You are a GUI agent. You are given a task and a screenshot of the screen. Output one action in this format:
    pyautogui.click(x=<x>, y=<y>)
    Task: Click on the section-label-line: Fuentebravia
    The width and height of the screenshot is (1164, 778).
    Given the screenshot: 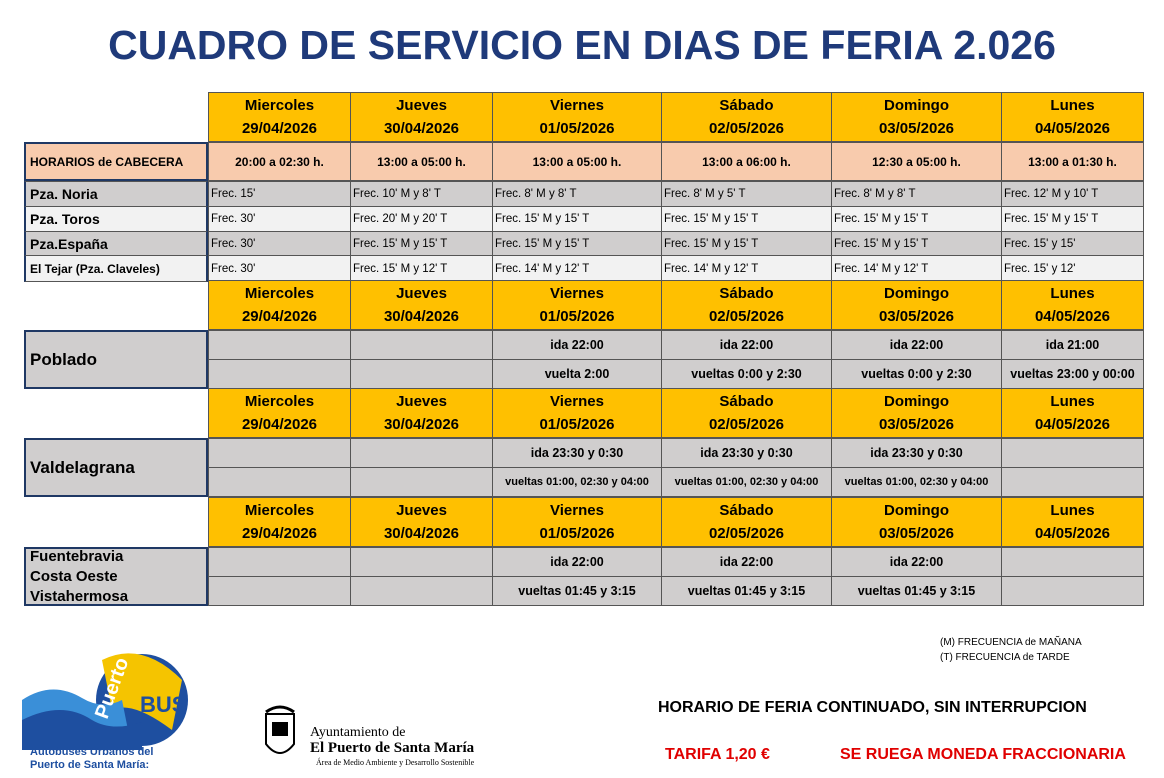 What is the action you would take?
    pyautogui.click(x=77, y=556)
    